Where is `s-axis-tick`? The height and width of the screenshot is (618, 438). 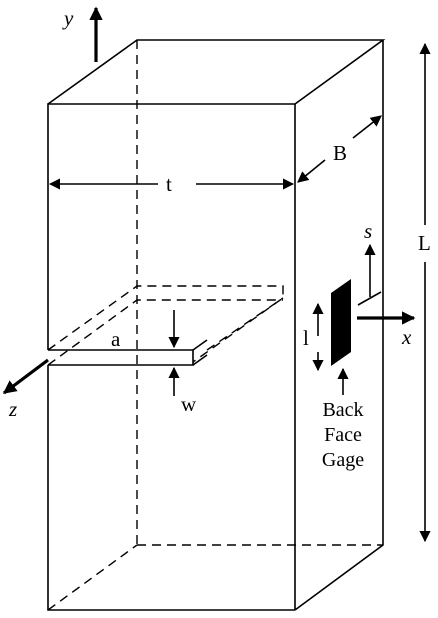
s-axis-tick is located at coordinates (369, 298).